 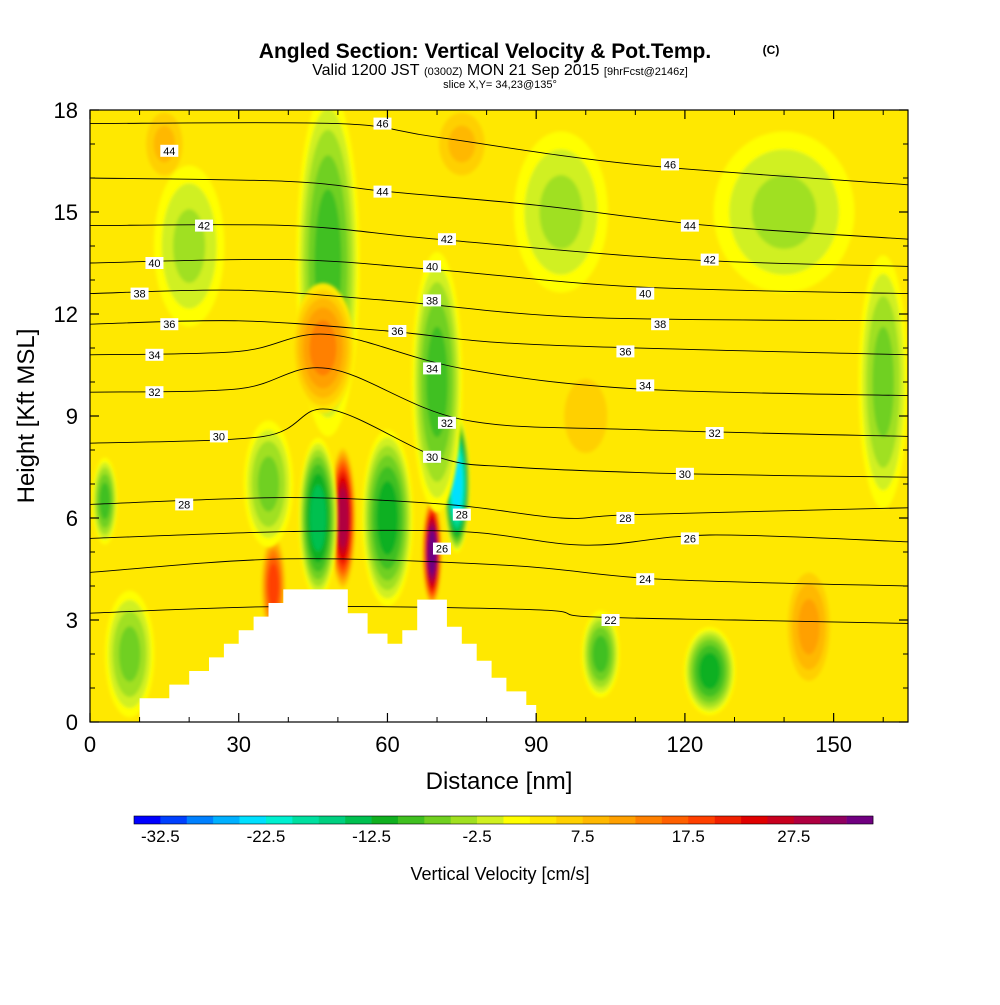 What do you see at coordinates (476, 836) in the screenshot?
I see `colorbar-tick-label: -2.5` at bounding box center [476, 836].